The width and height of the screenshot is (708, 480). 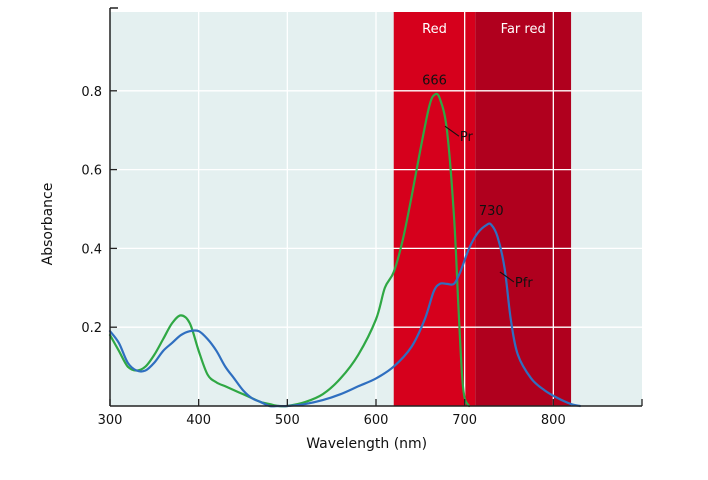 What do you see at coordinates (523, 29) in the screenshot?
I see `band-label: Far red` at bounding box center [523, 29].